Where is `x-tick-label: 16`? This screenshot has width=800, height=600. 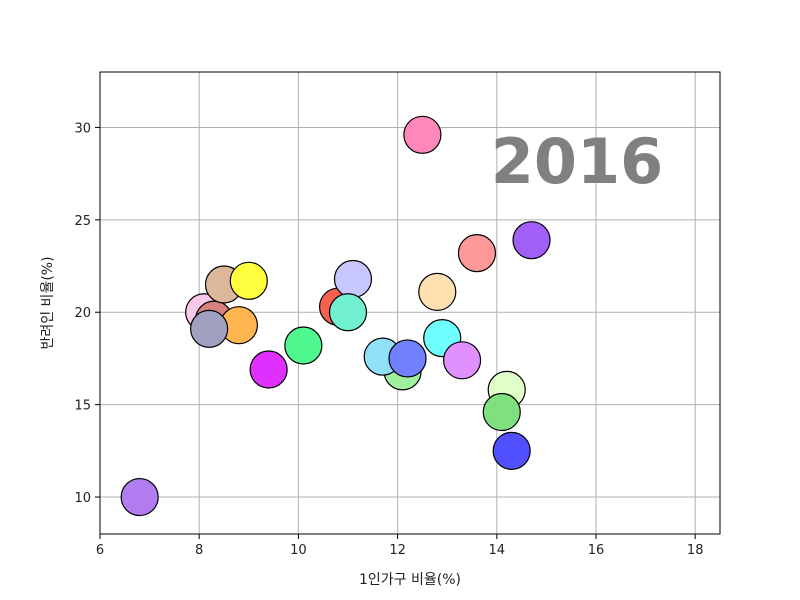
x-tick-label: 16 is located at coordinates (596, 550).